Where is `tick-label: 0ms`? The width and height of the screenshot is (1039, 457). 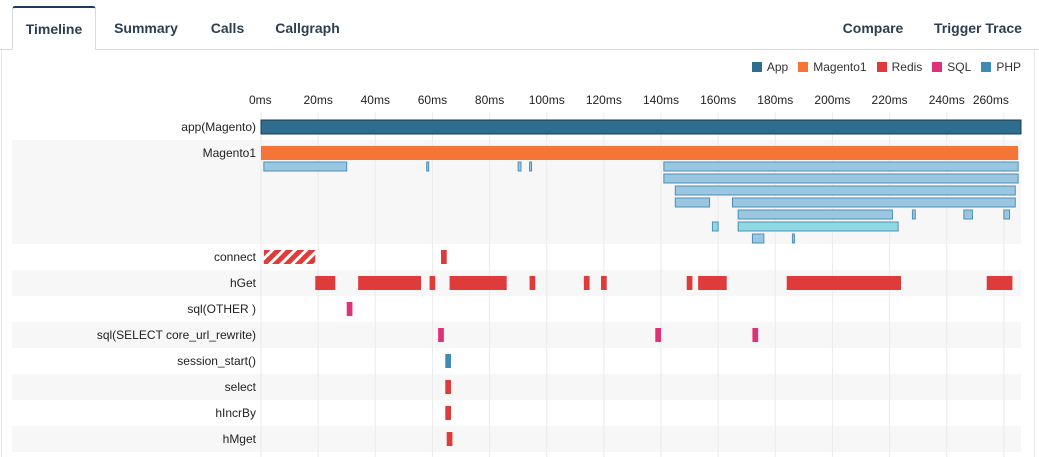
tick-label: 0ms is located at coordinates (260, 100).